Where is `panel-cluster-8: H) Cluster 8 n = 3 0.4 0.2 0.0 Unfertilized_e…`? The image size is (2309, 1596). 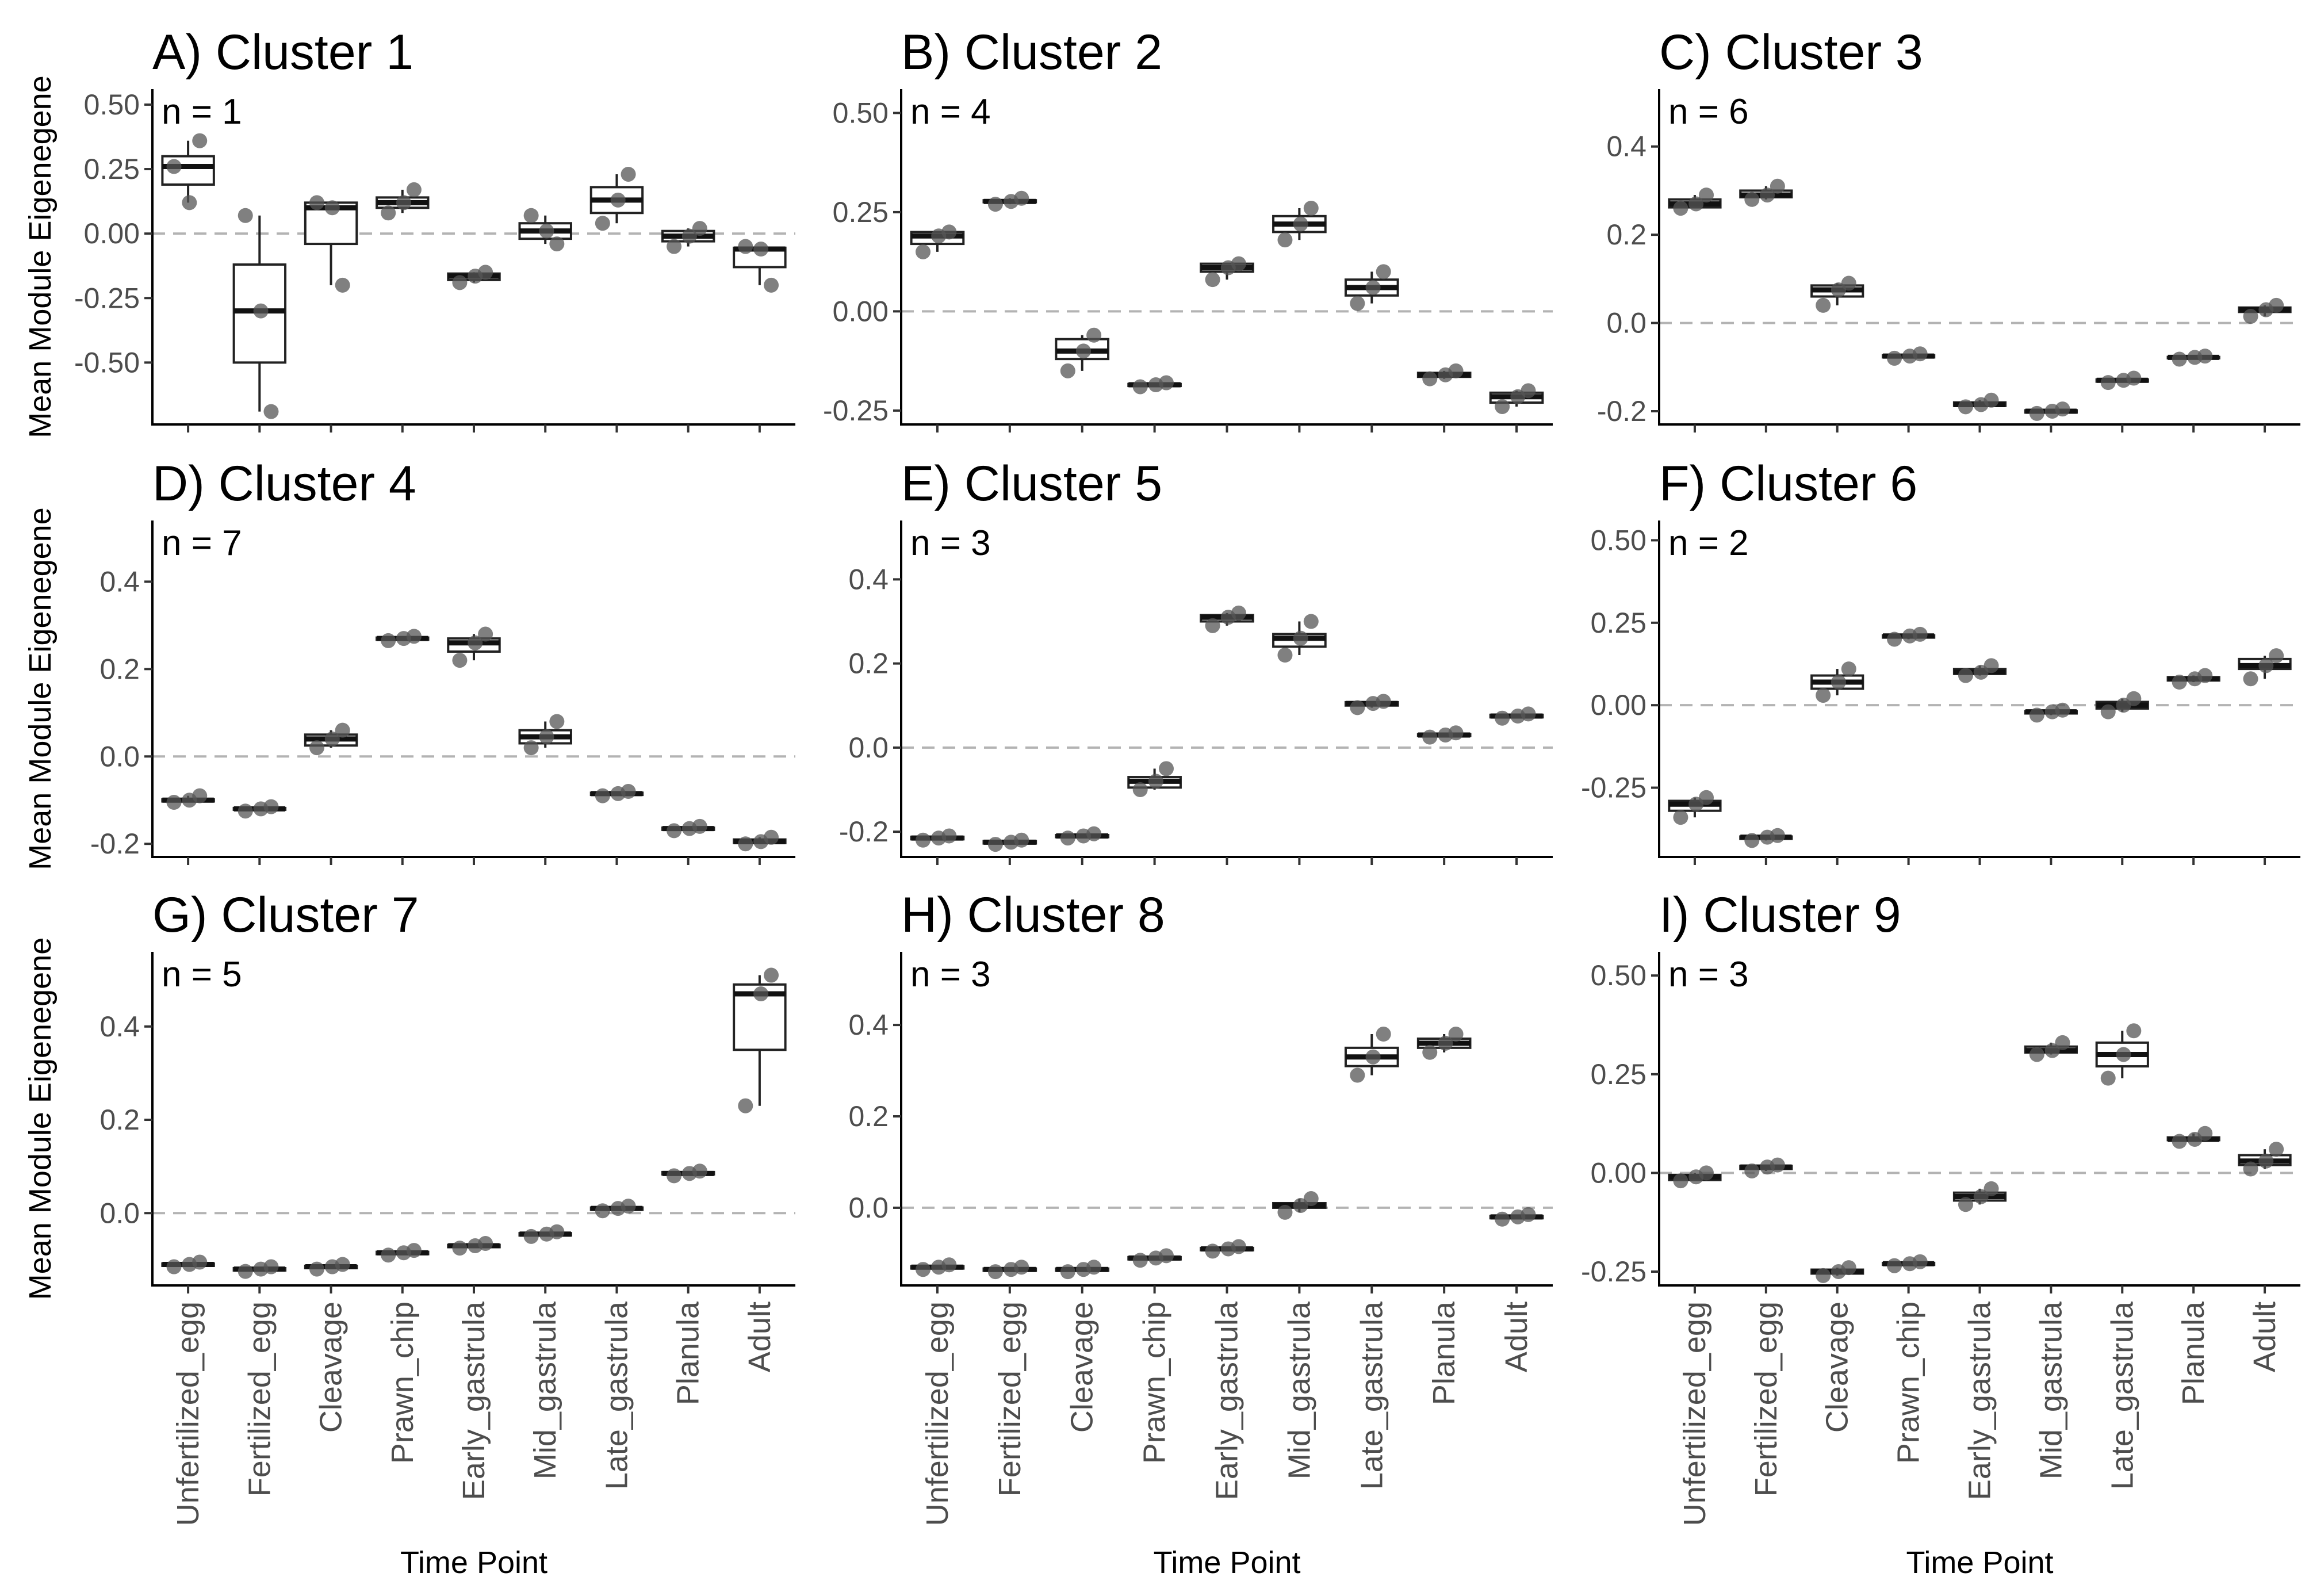
panel-cluster-8: H) Cluster 8 n = 3 0.4 0.2 0.0 Unfertilized_e… is located at coordinates (1200, 1207).